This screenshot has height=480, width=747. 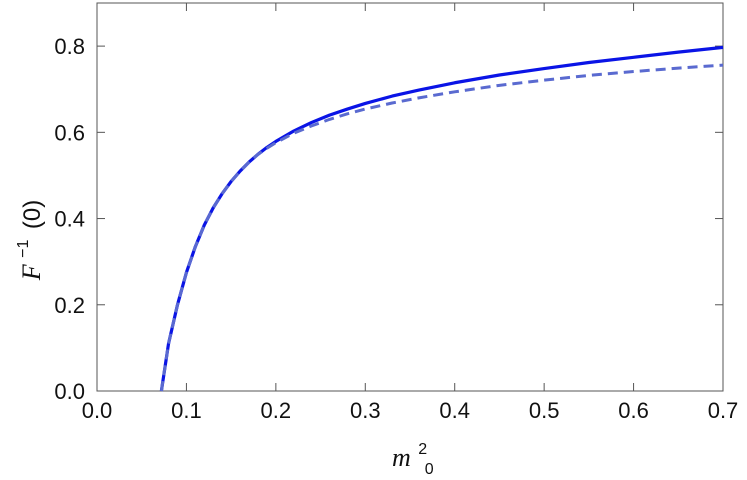 What do you see at coordinates (401, 457) in the screenshot?
I see `x-axis-label-base: m` at bounding box center [401, 457].